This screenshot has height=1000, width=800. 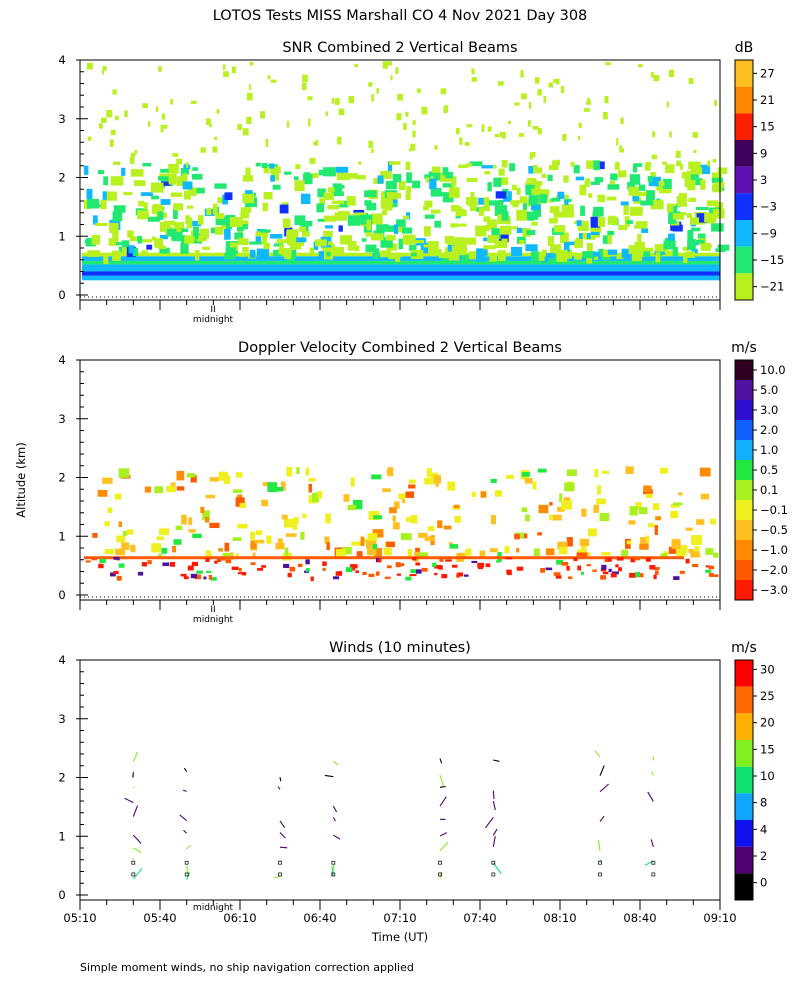 I want to click on y-tick-label: 2, so click(x=61, y=778).